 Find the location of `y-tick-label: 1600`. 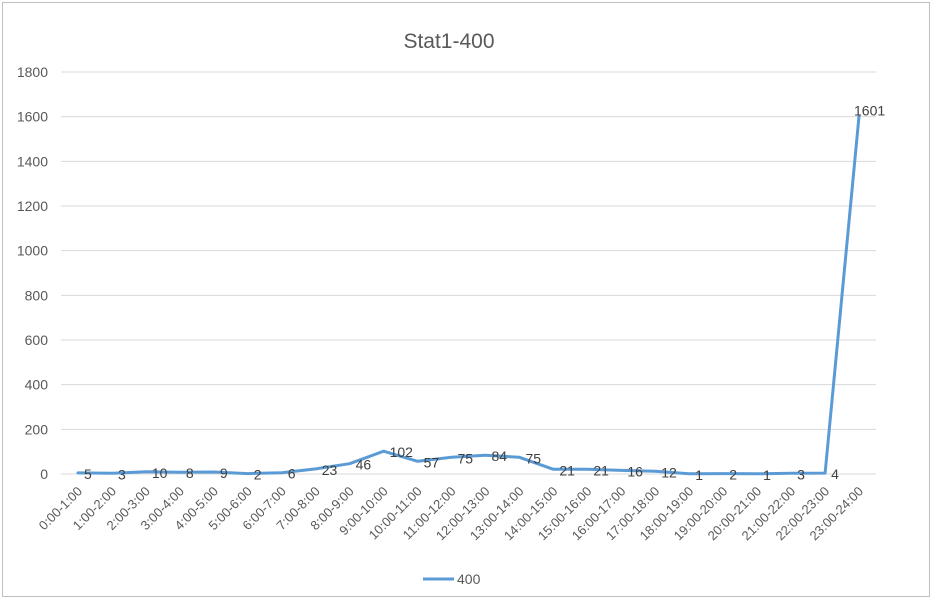

y-tick-label: 1600 is located at coordinates (32, 117).